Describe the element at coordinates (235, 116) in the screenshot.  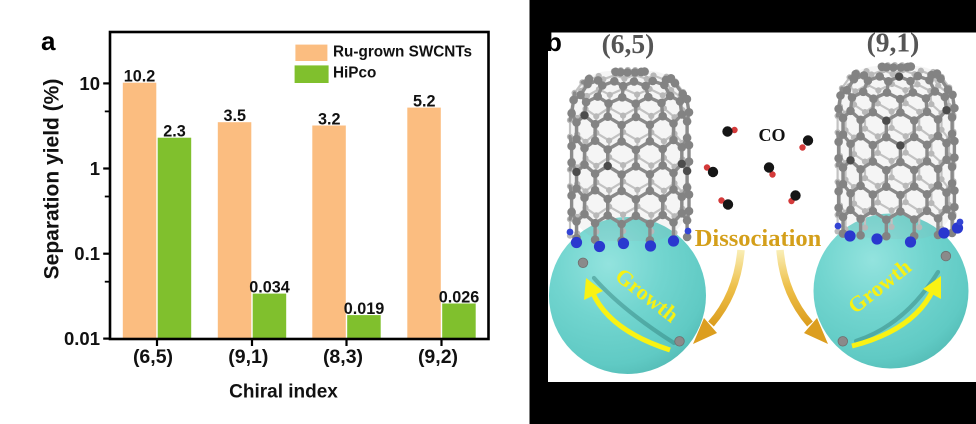
I see `svg-text: 3.5` at that location.